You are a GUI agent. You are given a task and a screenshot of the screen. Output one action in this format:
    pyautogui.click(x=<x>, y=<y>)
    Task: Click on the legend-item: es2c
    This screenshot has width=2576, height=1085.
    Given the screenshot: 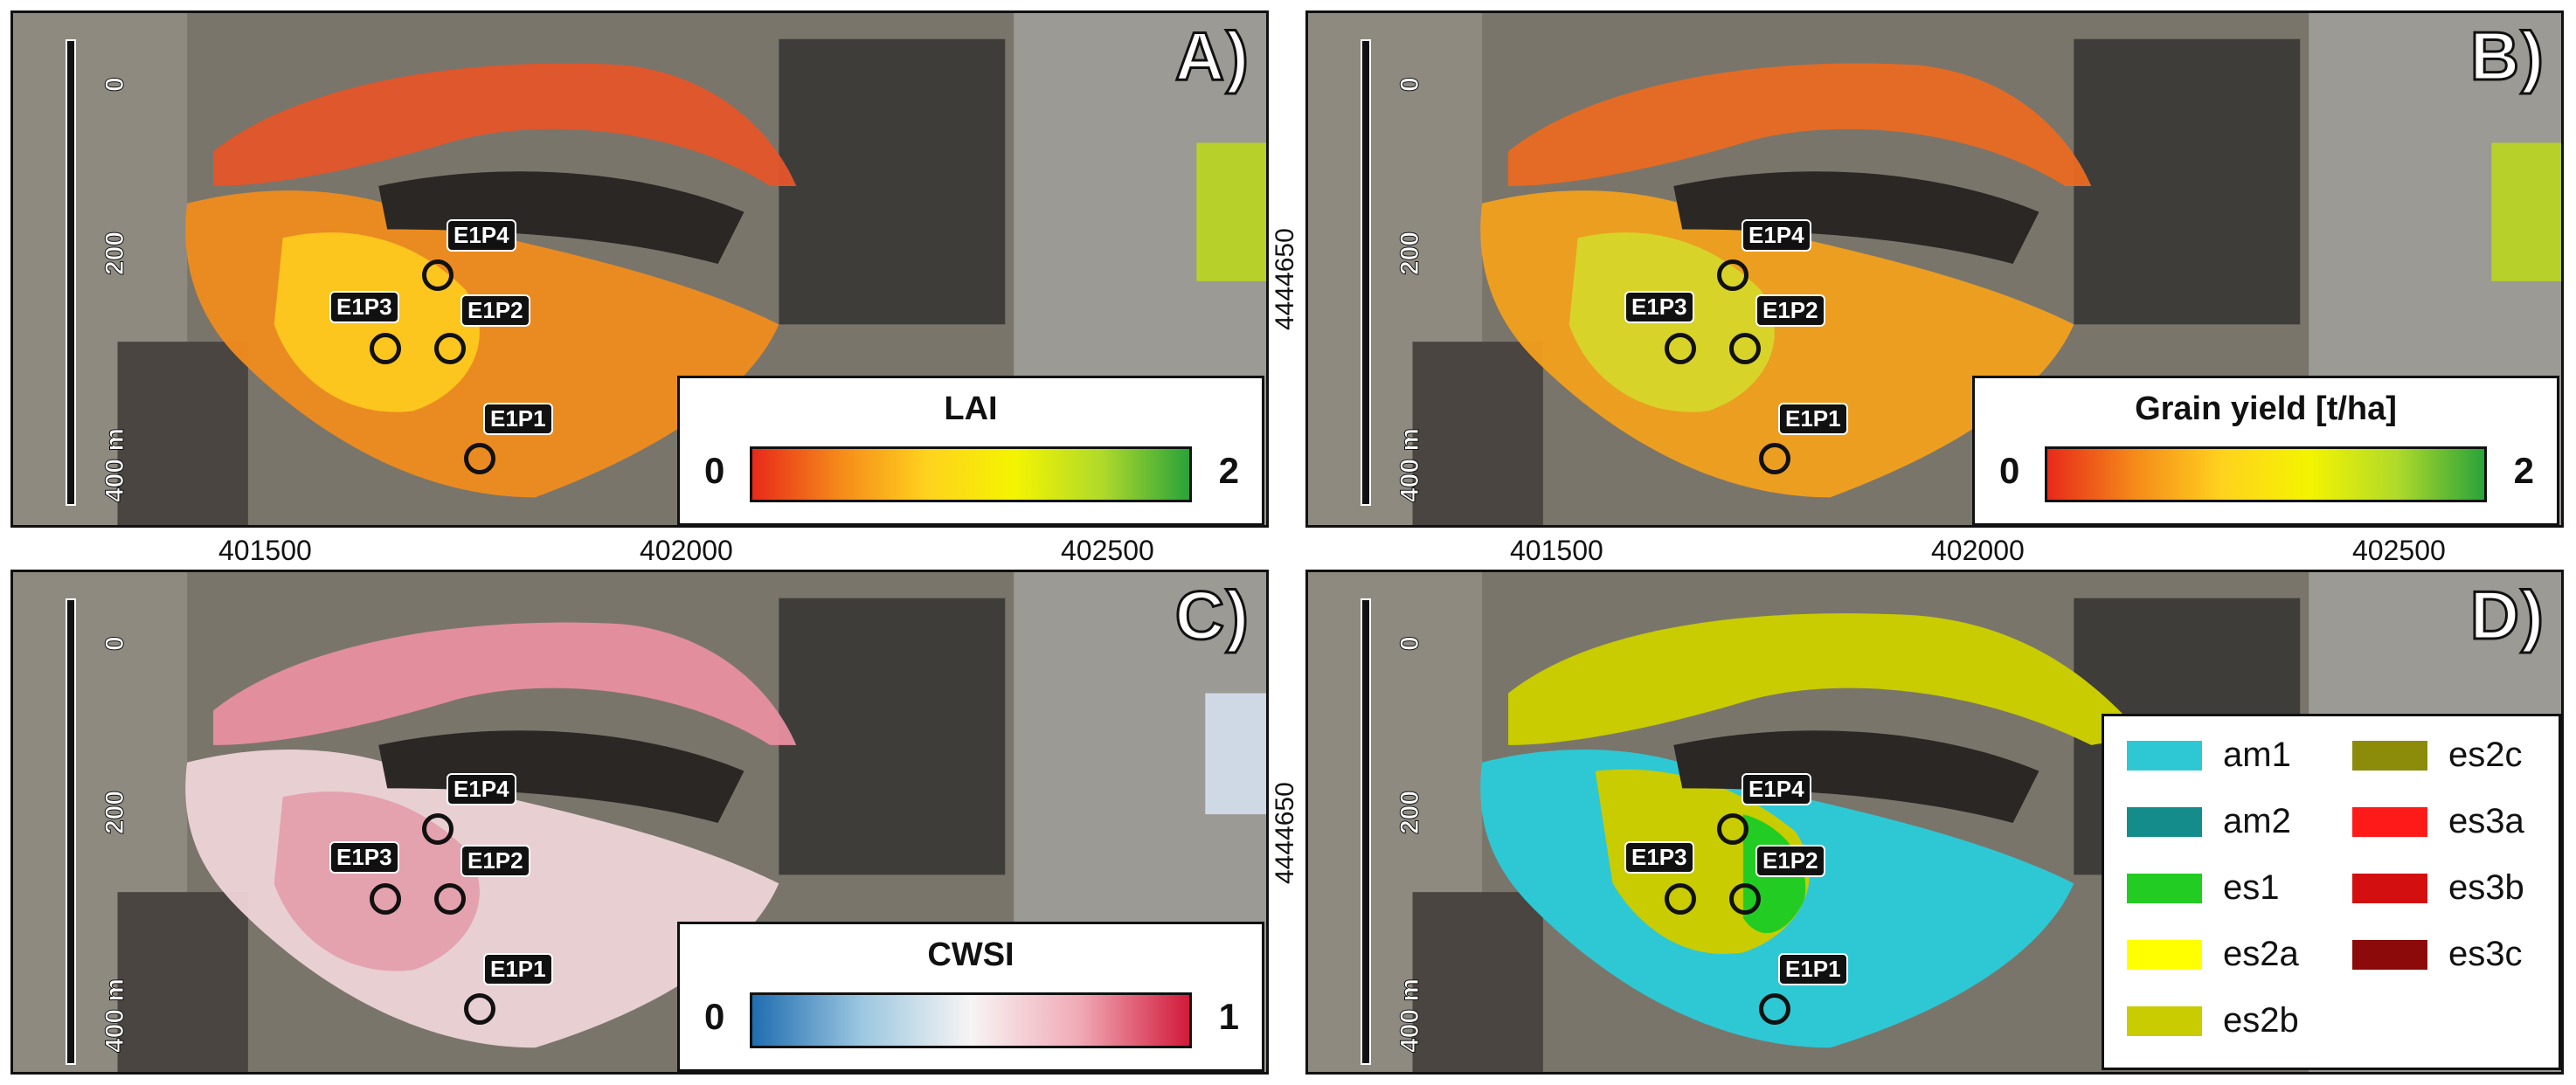 What is the action you would take?
    pyautogui.click(x=2437, y=755)
    